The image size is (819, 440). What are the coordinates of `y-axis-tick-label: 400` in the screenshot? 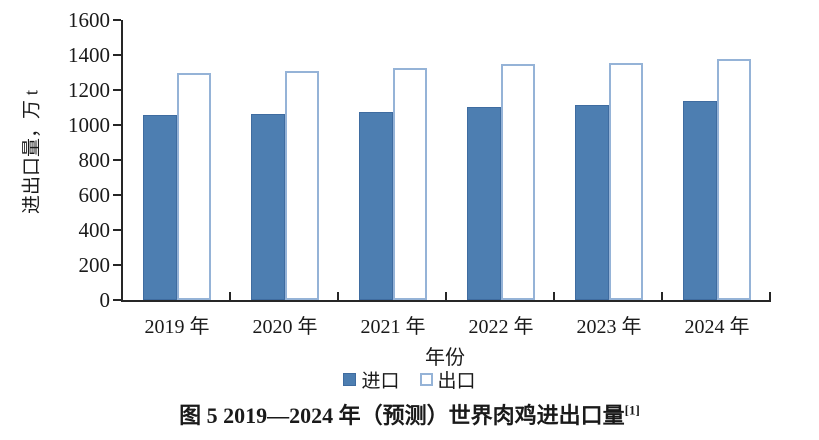 It's located at (94, 230).